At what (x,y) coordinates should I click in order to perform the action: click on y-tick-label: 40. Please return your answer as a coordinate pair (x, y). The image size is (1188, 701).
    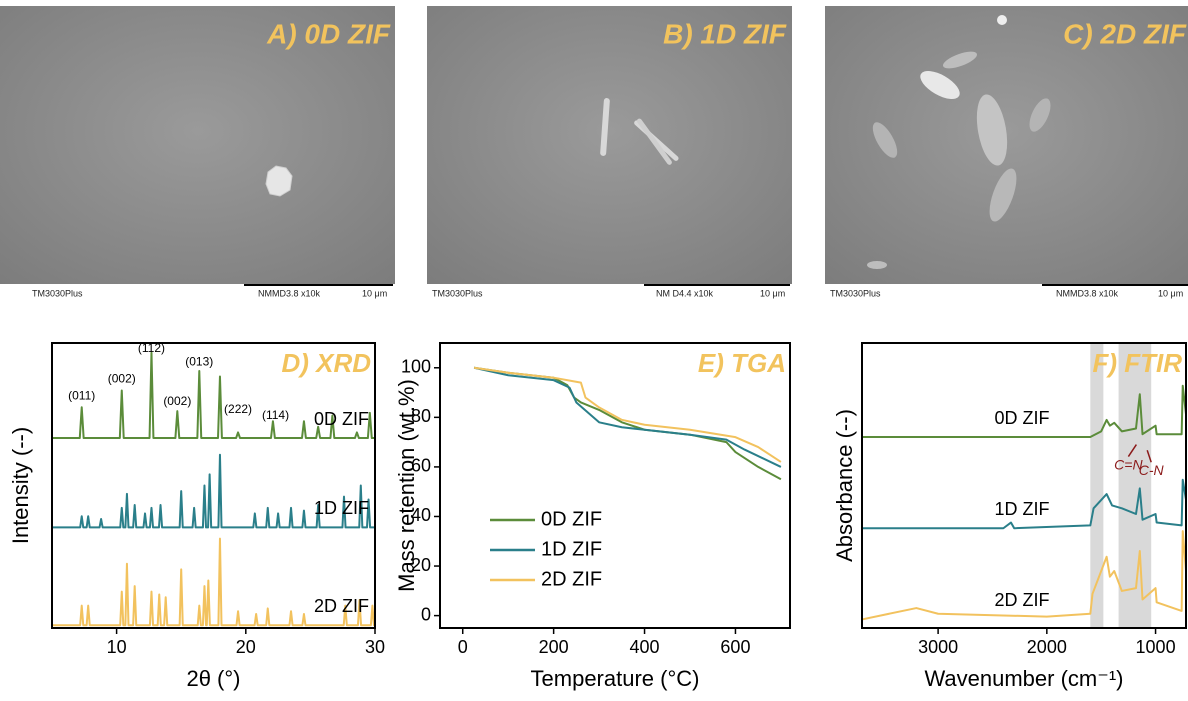
    Looking at the image, I should click on (421, 515).